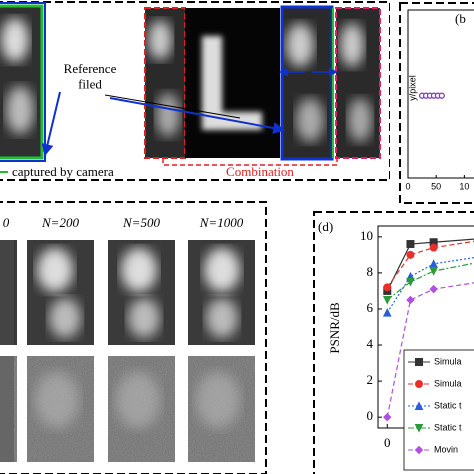 Image resolution: width=474 pixels, height=474 pixels. I want to click on panel-label: (d), so click(325, 226).